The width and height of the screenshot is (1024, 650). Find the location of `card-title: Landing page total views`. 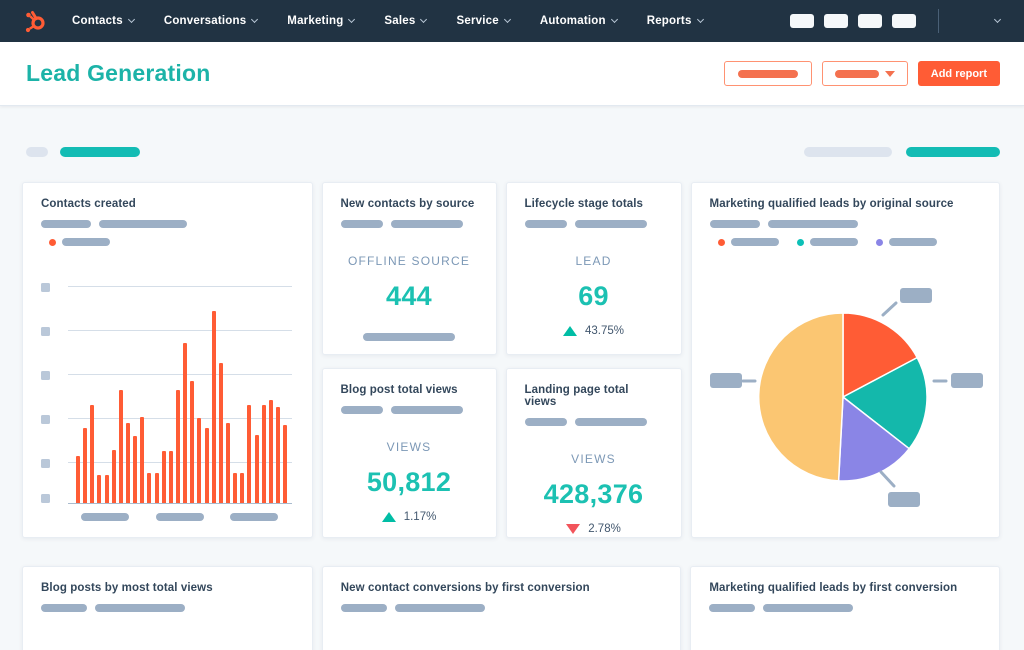

card-title: Landing page total views is located at coordinates (576, 396).